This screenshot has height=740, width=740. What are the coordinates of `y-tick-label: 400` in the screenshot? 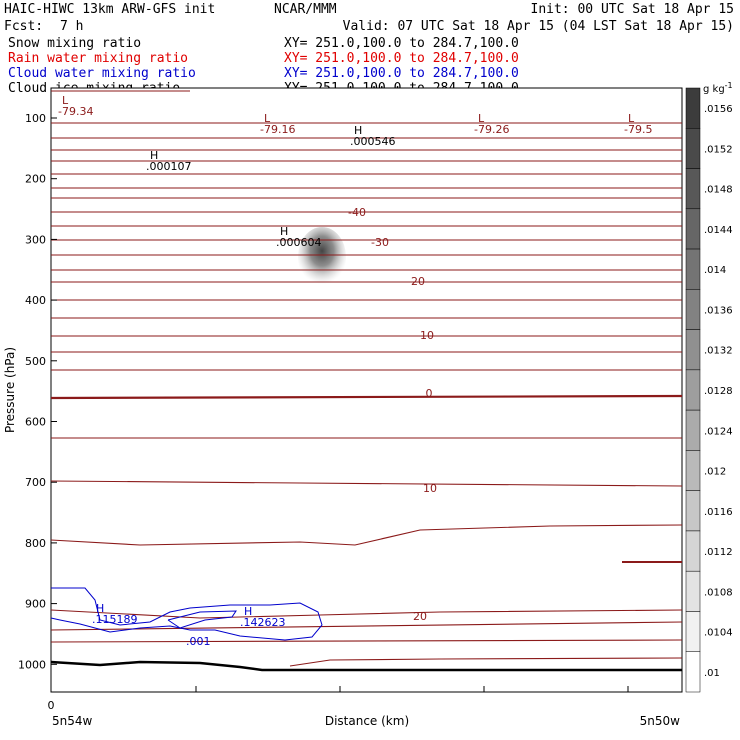 It's located at (35, 300).